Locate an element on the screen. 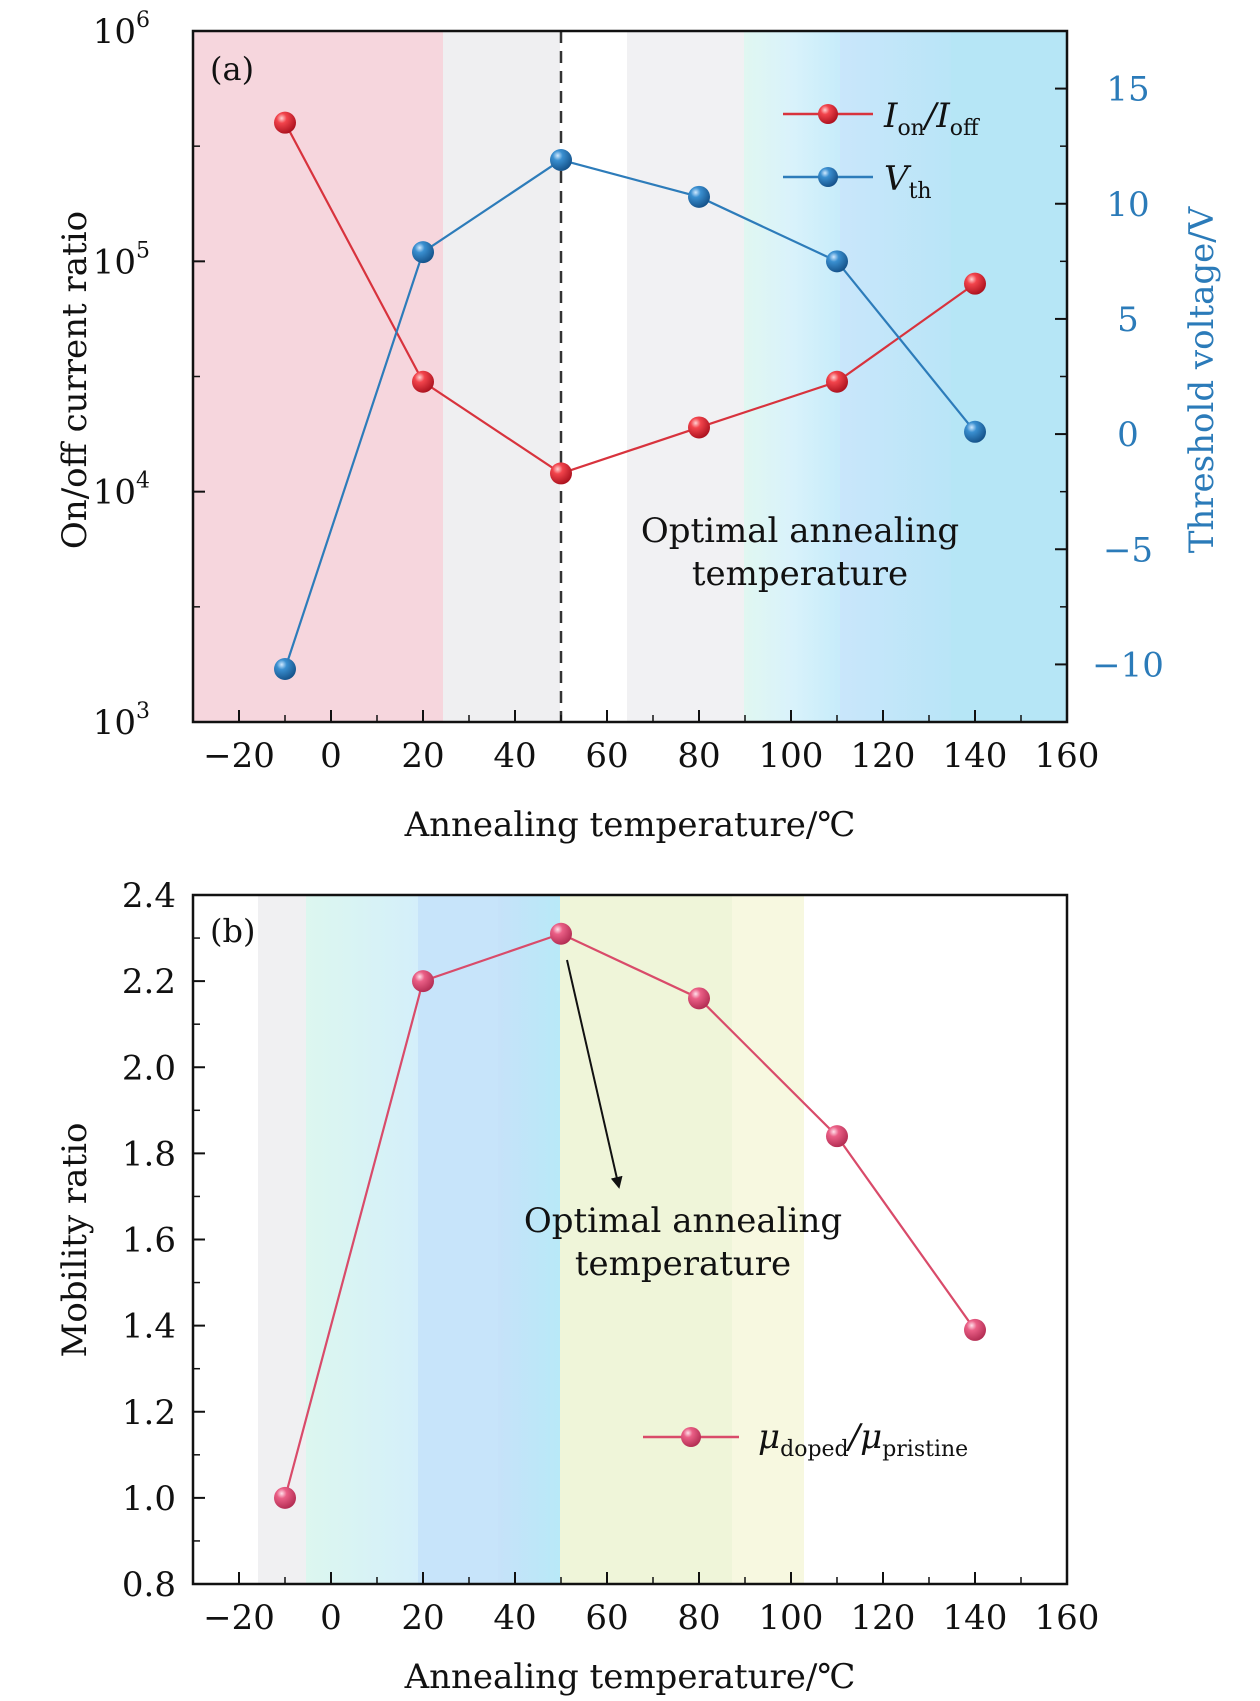  panel-a-left-y-axis-label: On/off current ratio is located at coordinates (75, 380).